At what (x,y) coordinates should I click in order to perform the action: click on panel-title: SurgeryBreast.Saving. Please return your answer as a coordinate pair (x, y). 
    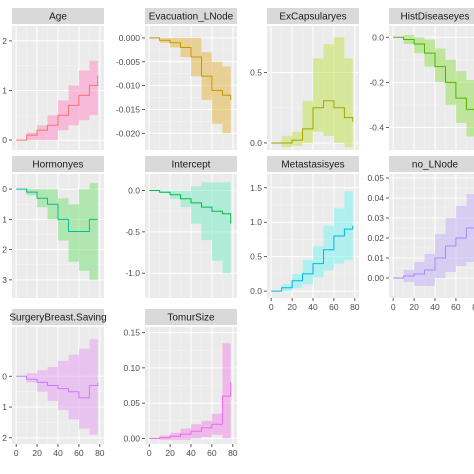
    Looking at the image, I should click on (57, 318).